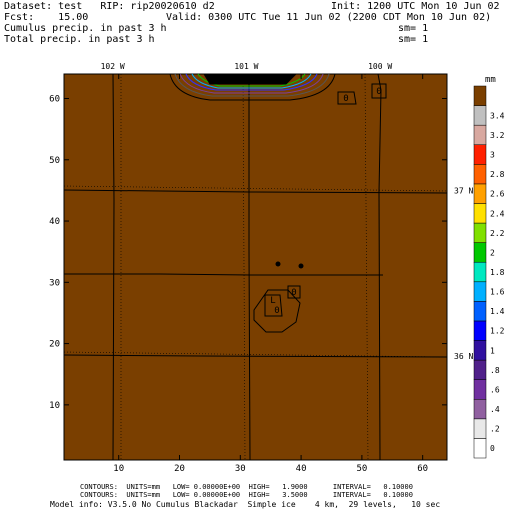  What do you see at coordinates (422, 469) in the screenshot?
I see `x-tick-label: 60` at bounding box center [422, 469].